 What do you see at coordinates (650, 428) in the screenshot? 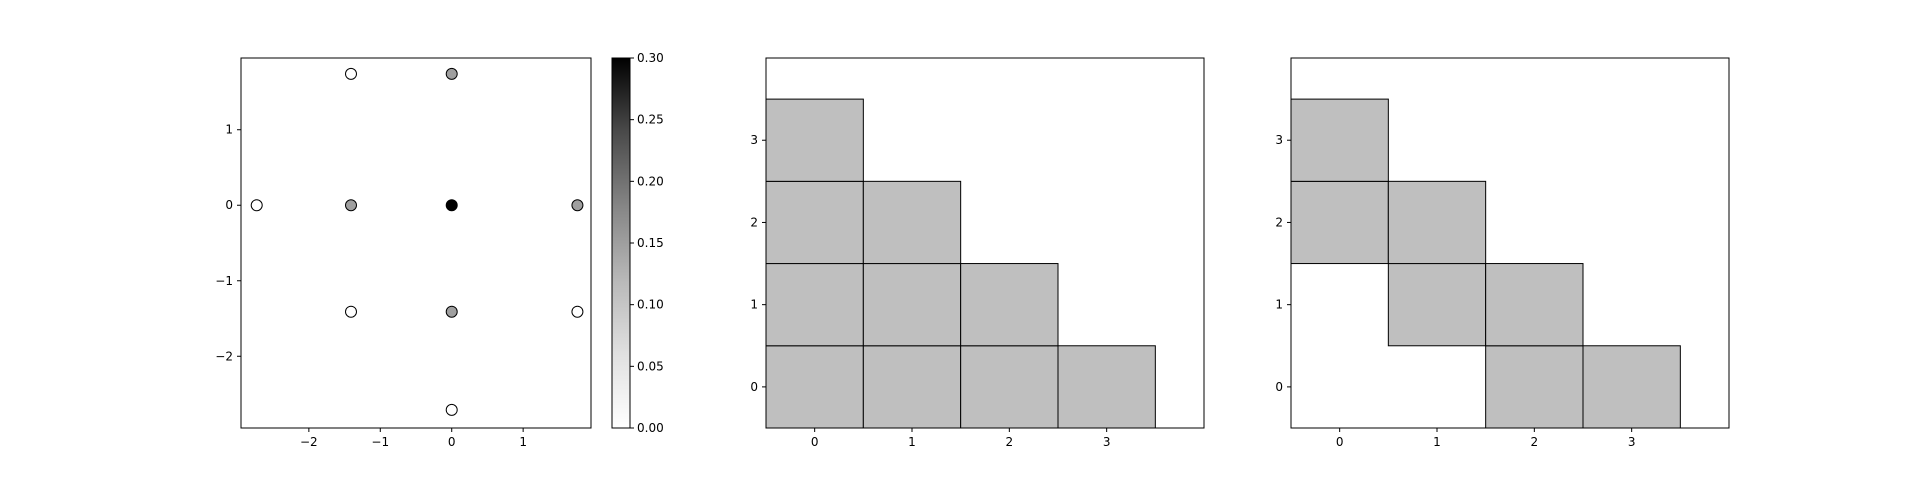
I see `colorbar-tick-label: 0.00` at bounding box center [650, 428].